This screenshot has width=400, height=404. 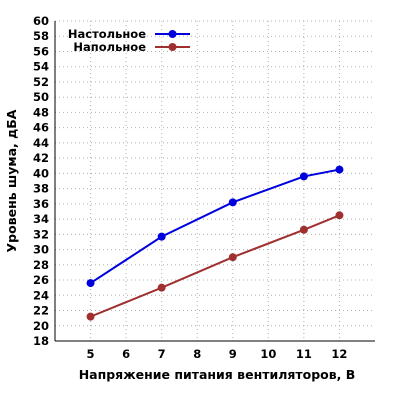 What do you see at coordinates (233, 354) in the screenshot?
I see `x-tick-label: 9` at bounding box center [233, 354].